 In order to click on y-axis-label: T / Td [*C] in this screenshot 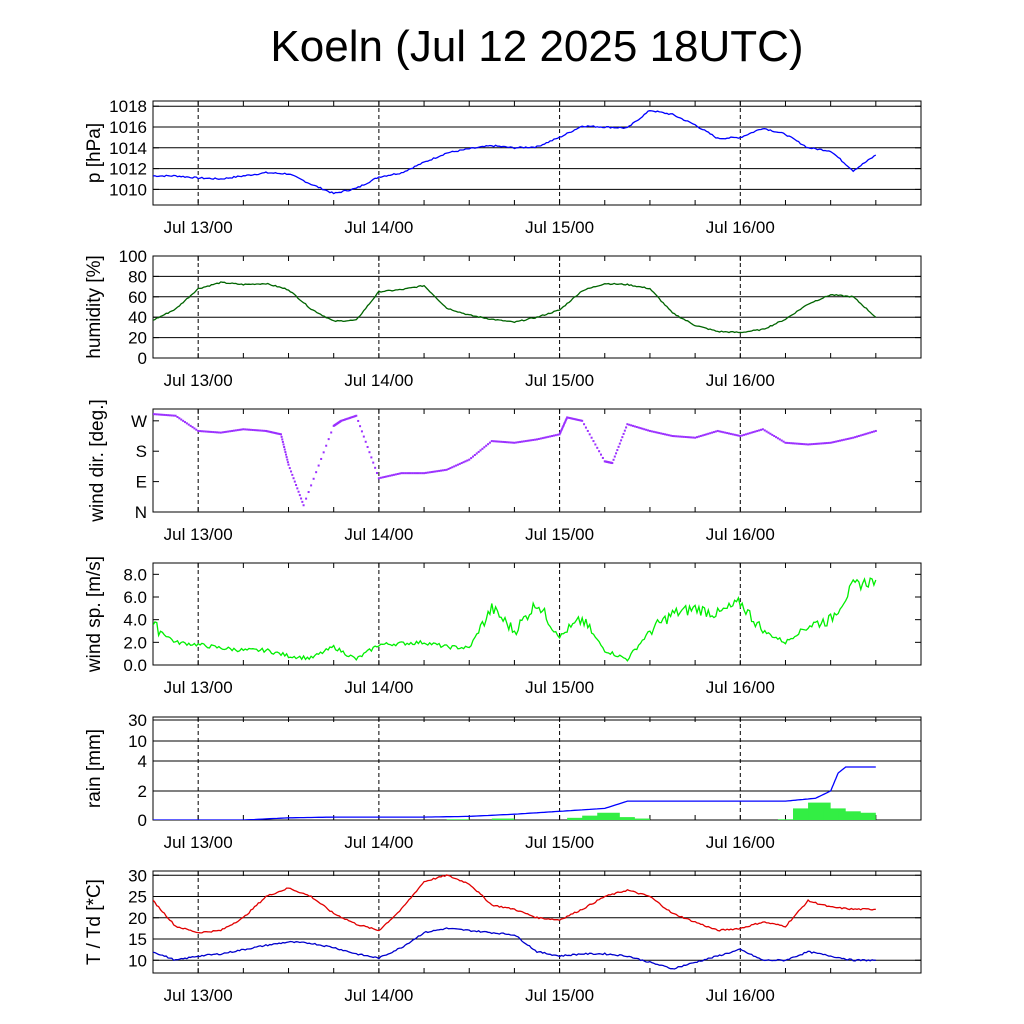, I will do `click(94, 922)`.